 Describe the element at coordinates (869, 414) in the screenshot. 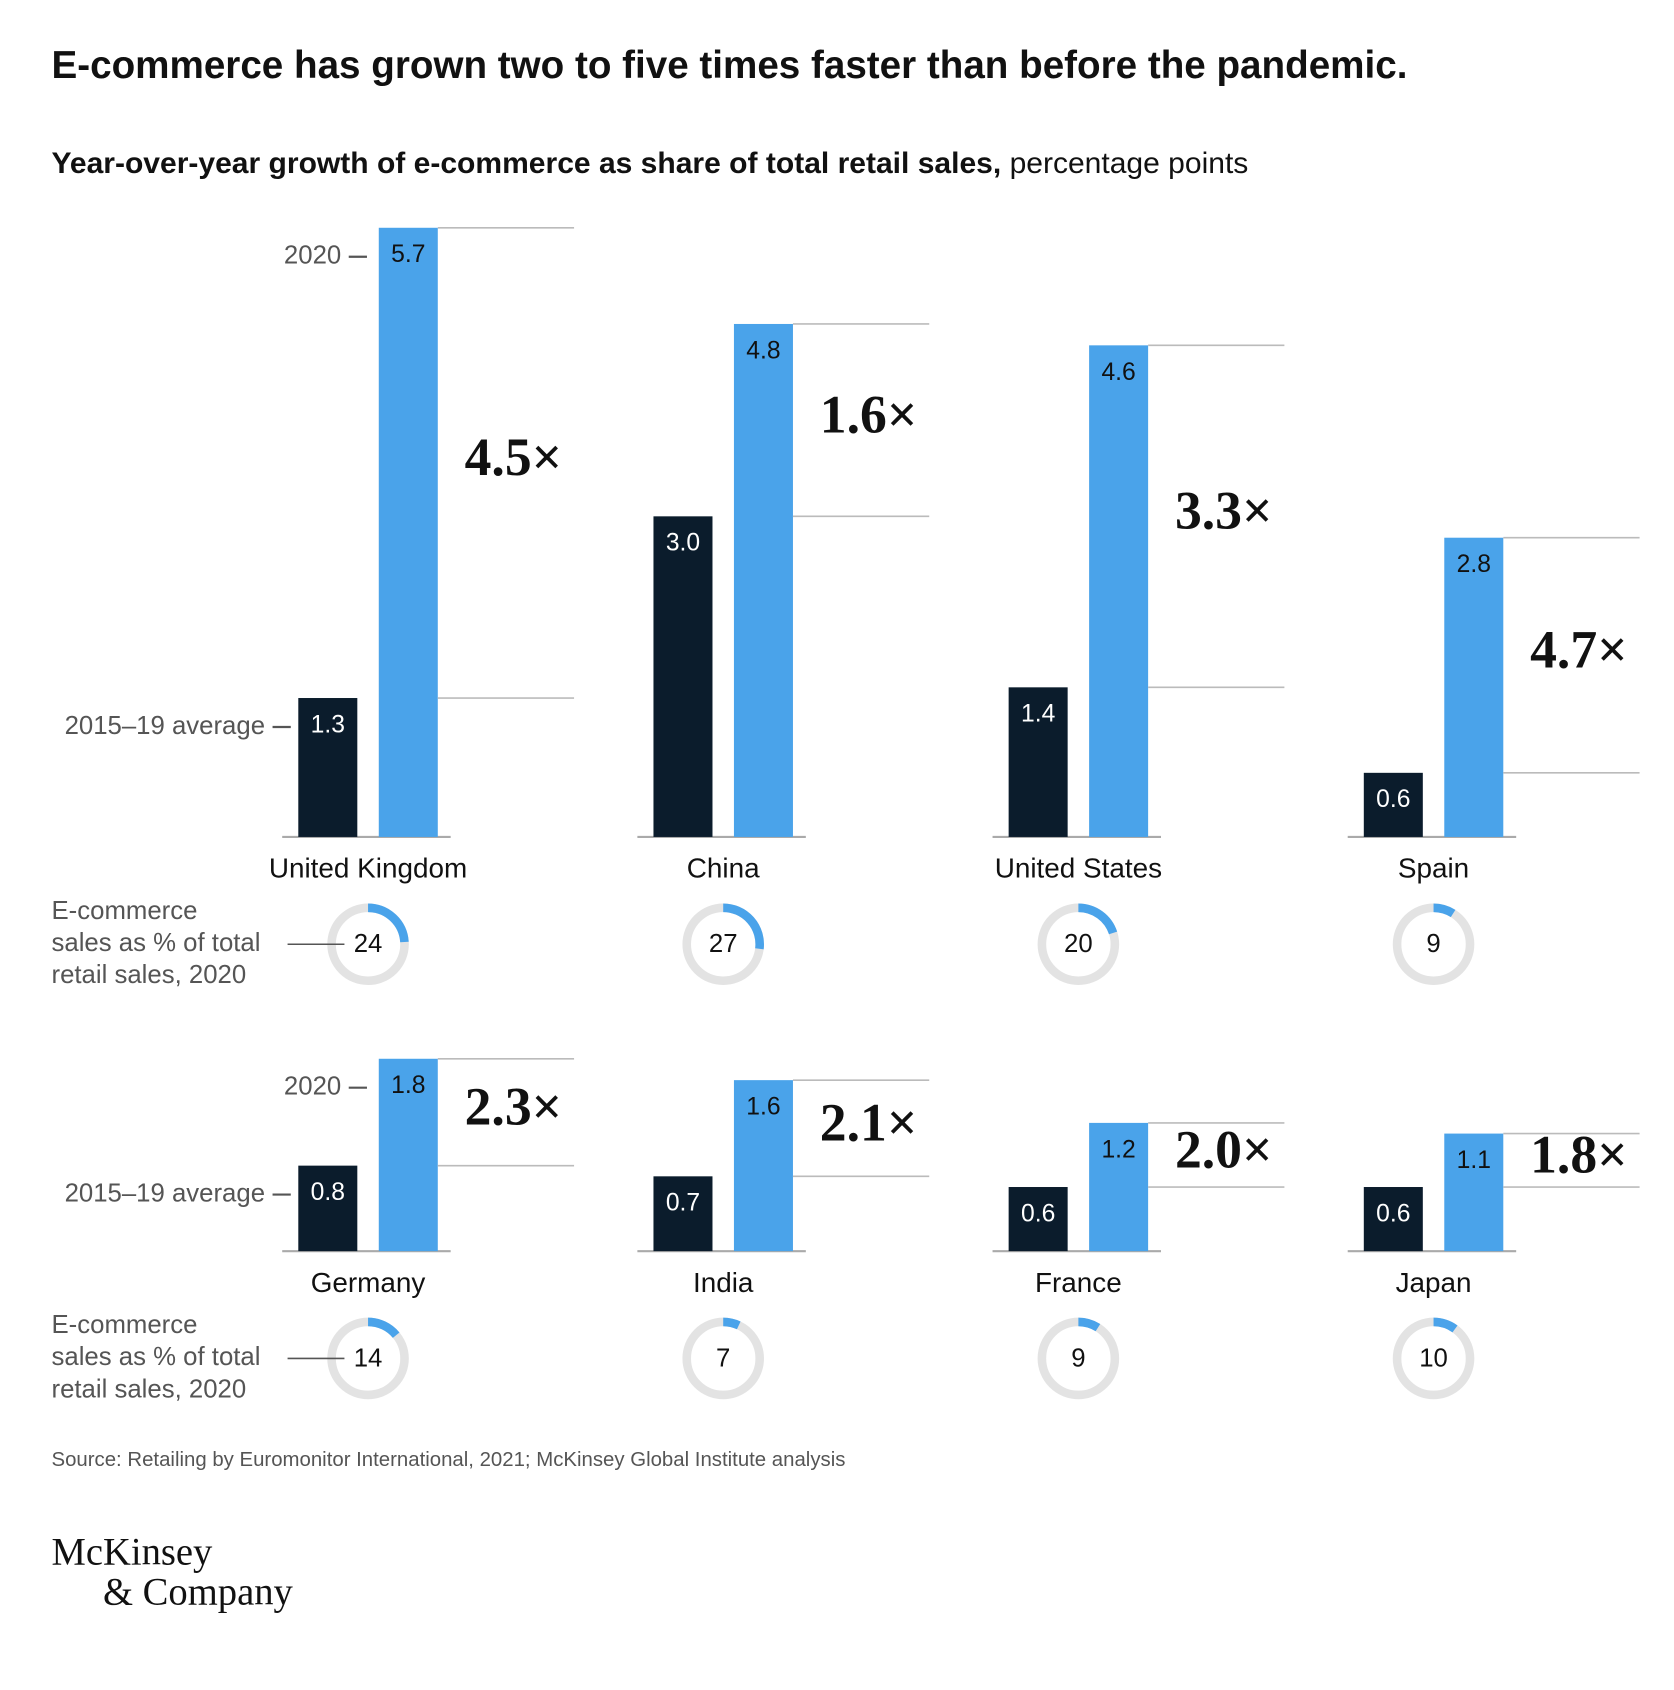

I see `multiplier: 1.6×` at that location.